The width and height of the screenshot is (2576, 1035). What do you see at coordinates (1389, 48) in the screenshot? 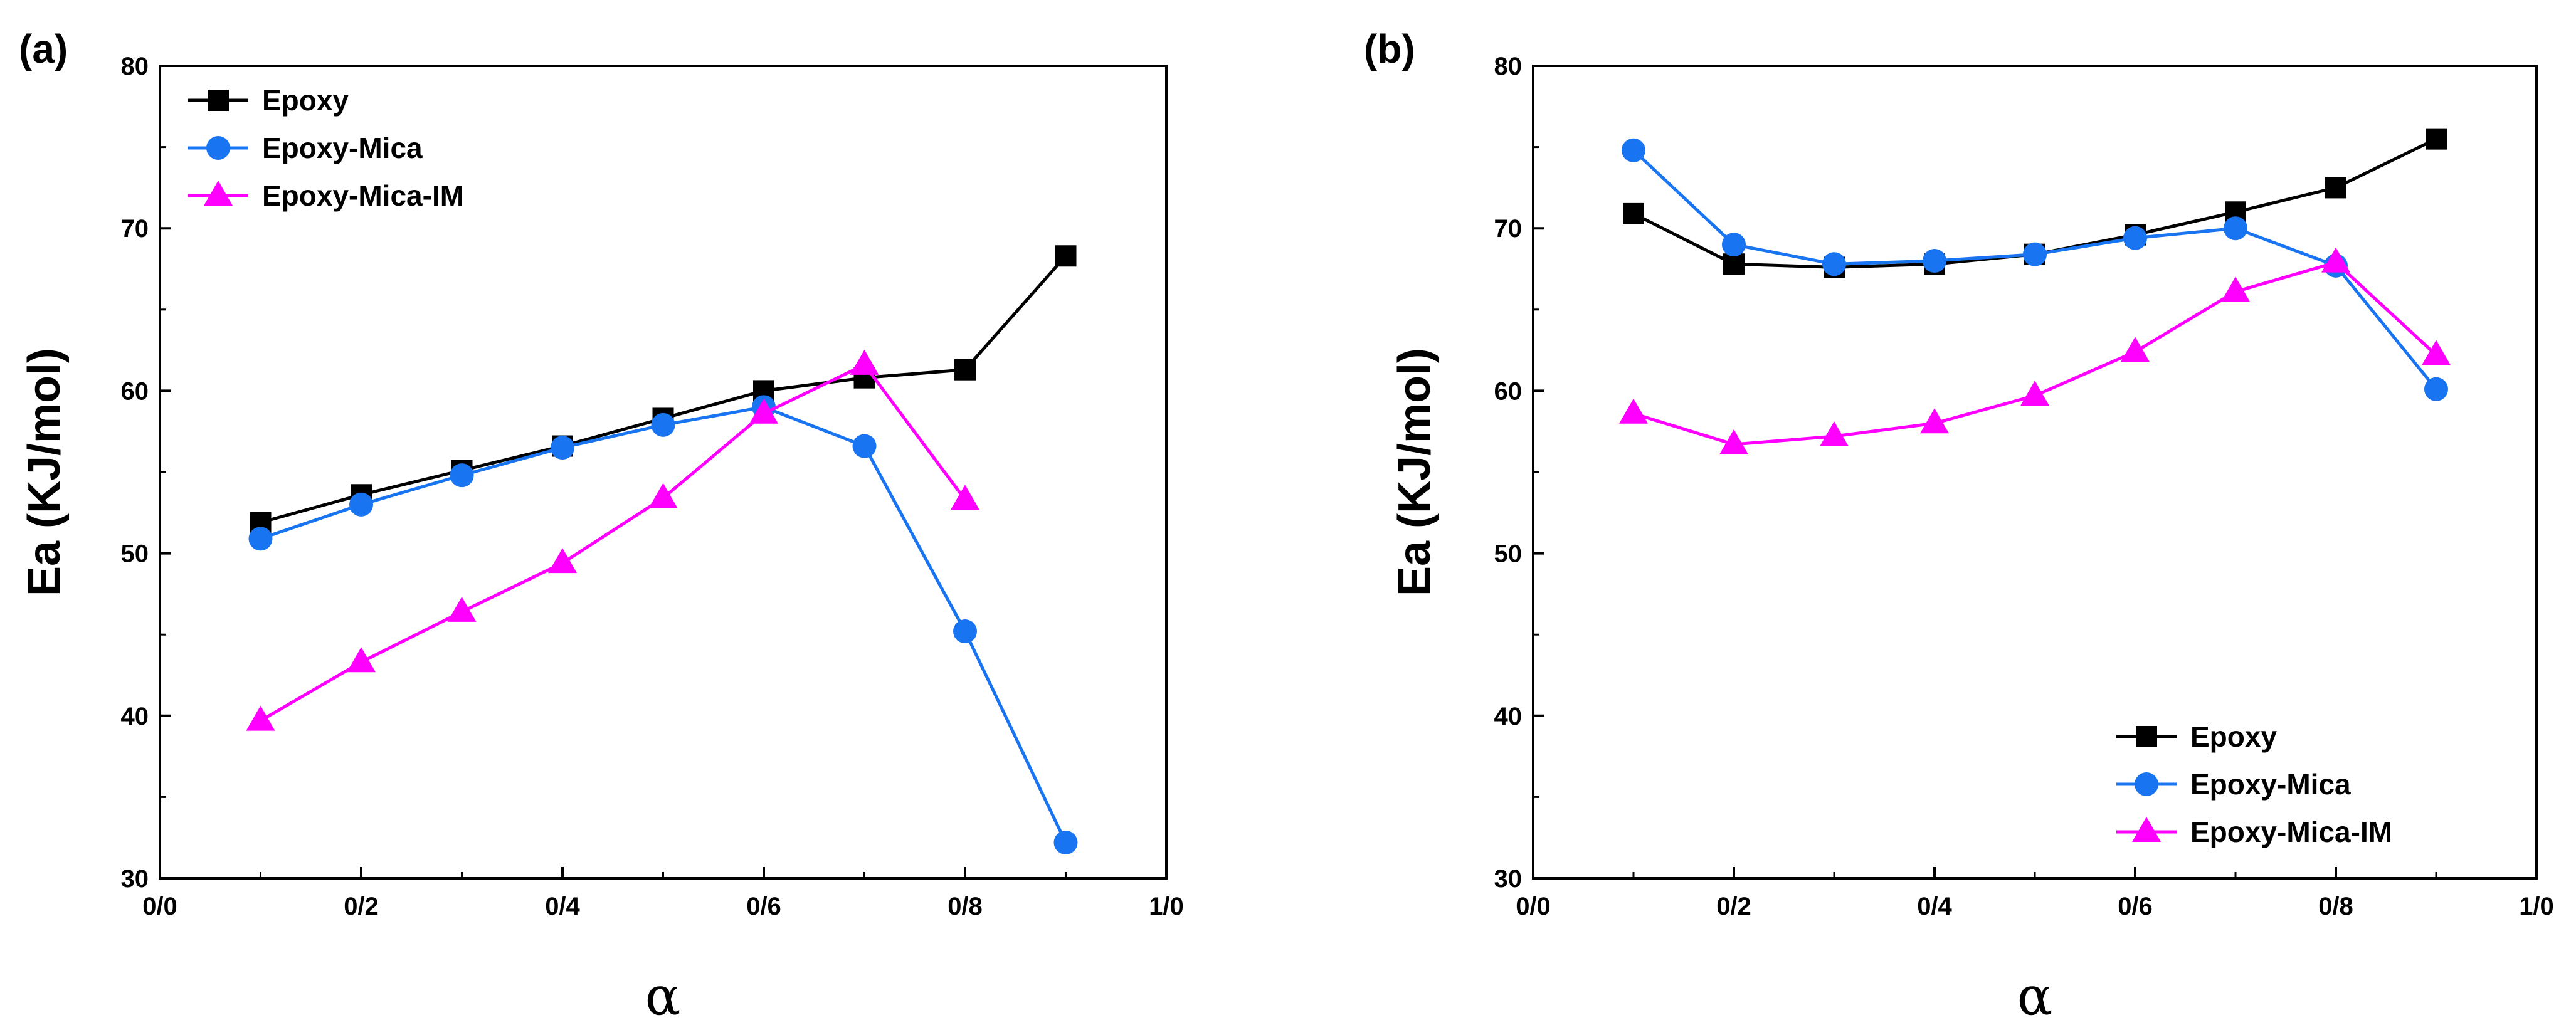
I see `panel-b-label: (b)` at bounding box center [1389, 48].